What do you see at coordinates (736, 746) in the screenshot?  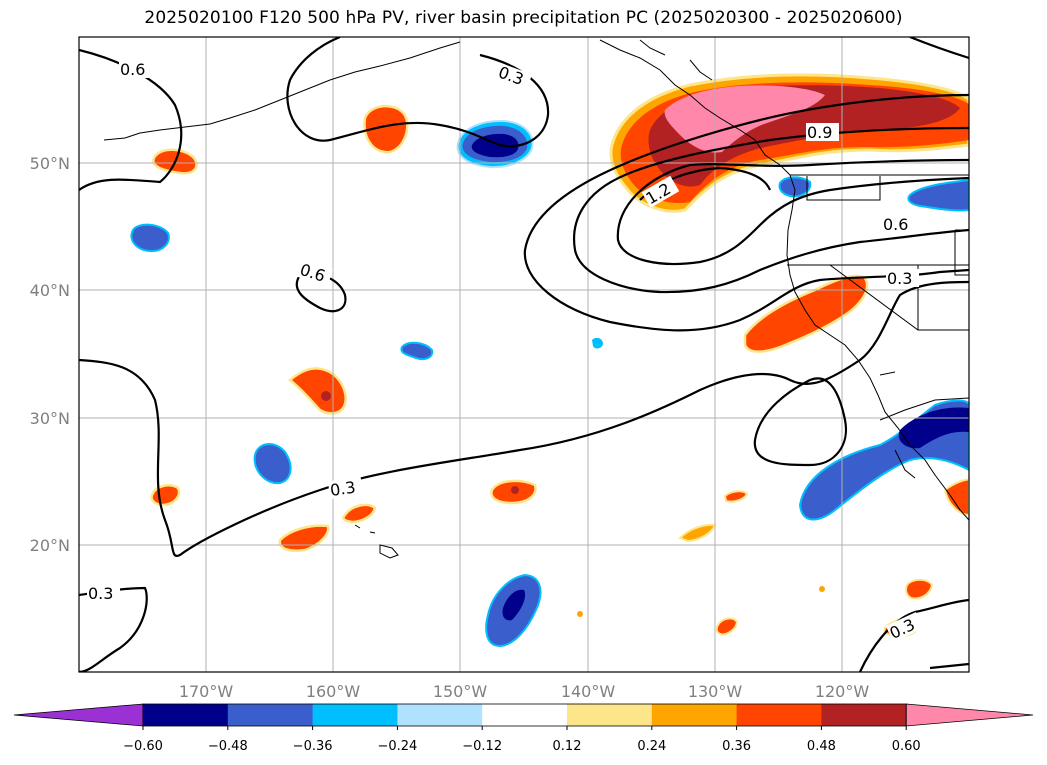 I see `colorbar-tick-label: 0.36` at bounding box center [736, 746].